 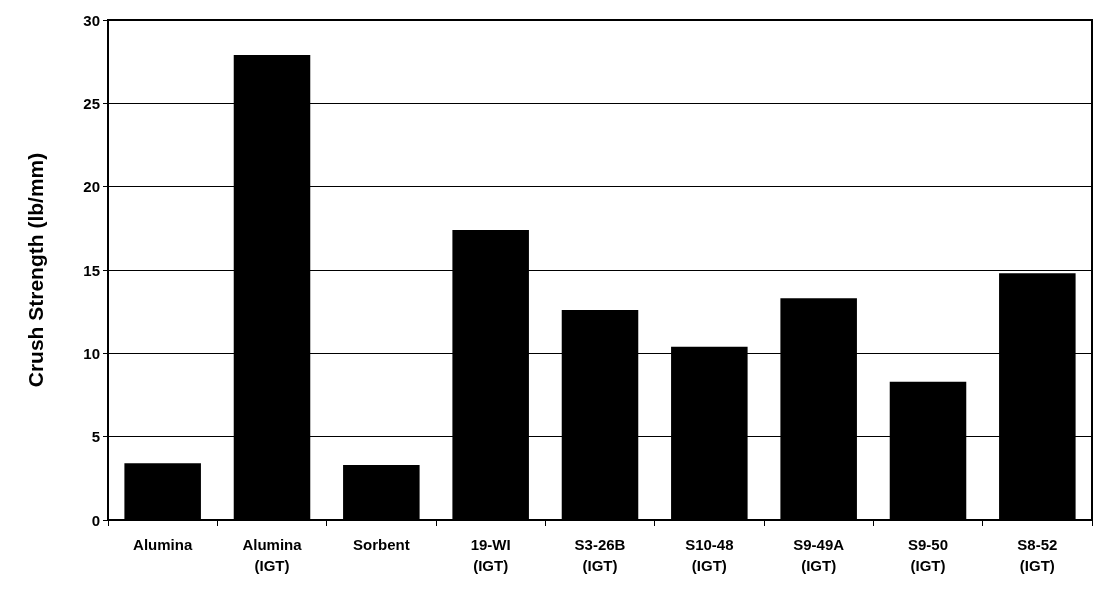 I want to click on y-tick-label: 5, so click(x=95, y=437).